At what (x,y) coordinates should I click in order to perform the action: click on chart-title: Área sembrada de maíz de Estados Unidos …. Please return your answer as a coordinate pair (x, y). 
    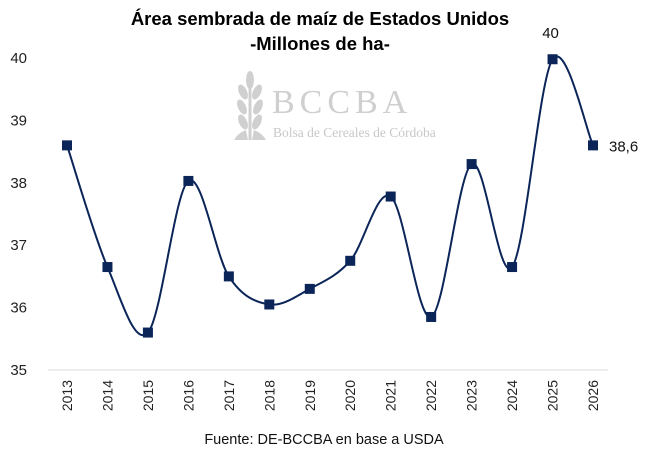
    Looking at the image, I should click on (320, 31).